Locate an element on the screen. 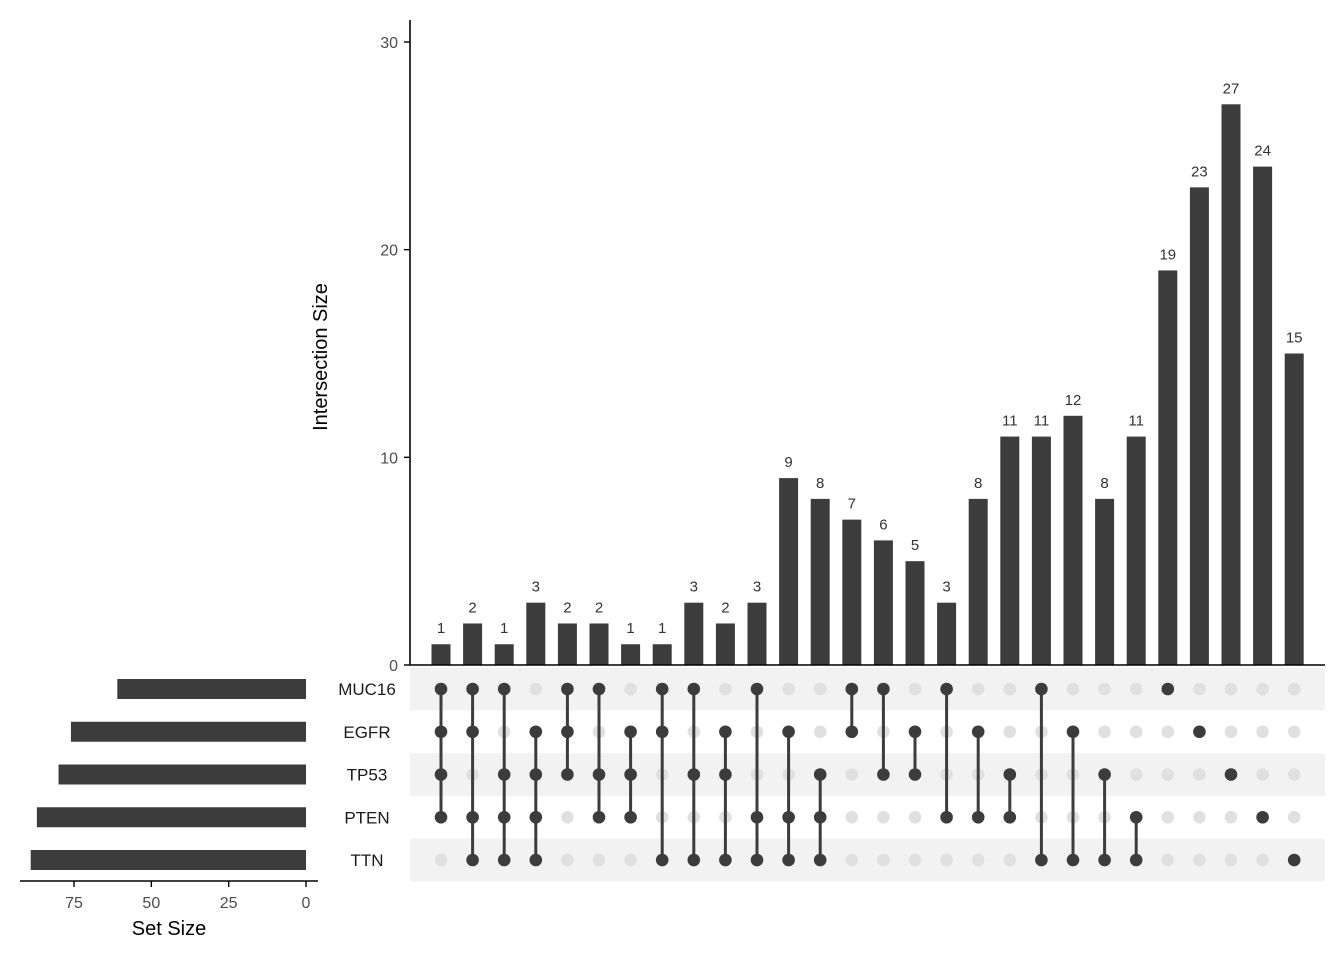 This screenshot has width=1344, height=965. set-size-bar-tp53 is located at coordinates (182, 774).